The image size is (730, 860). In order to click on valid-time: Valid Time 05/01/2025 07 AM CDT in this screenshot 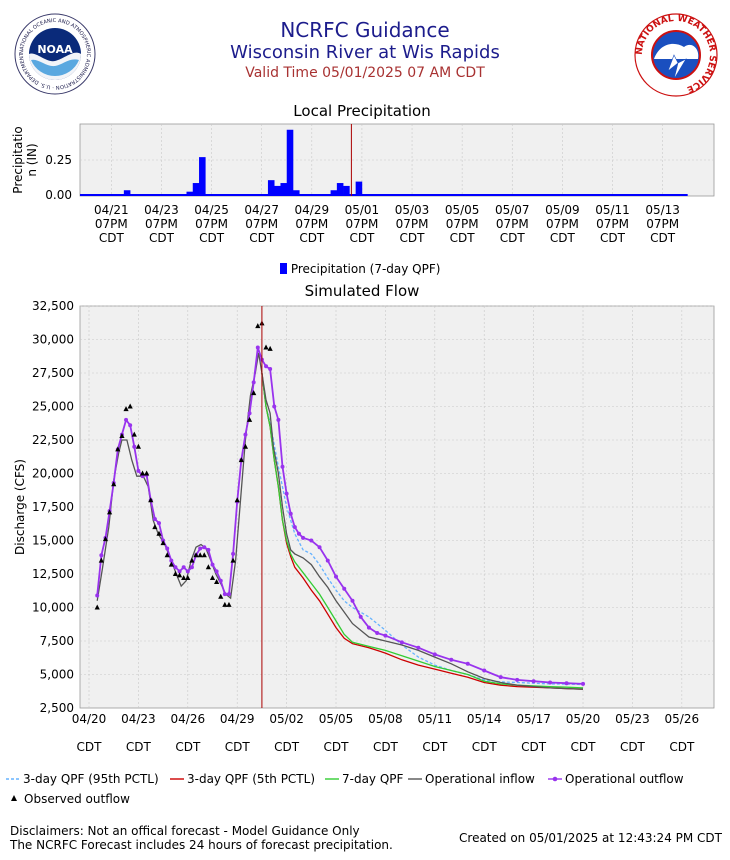, I will do `click(365, 73)`.